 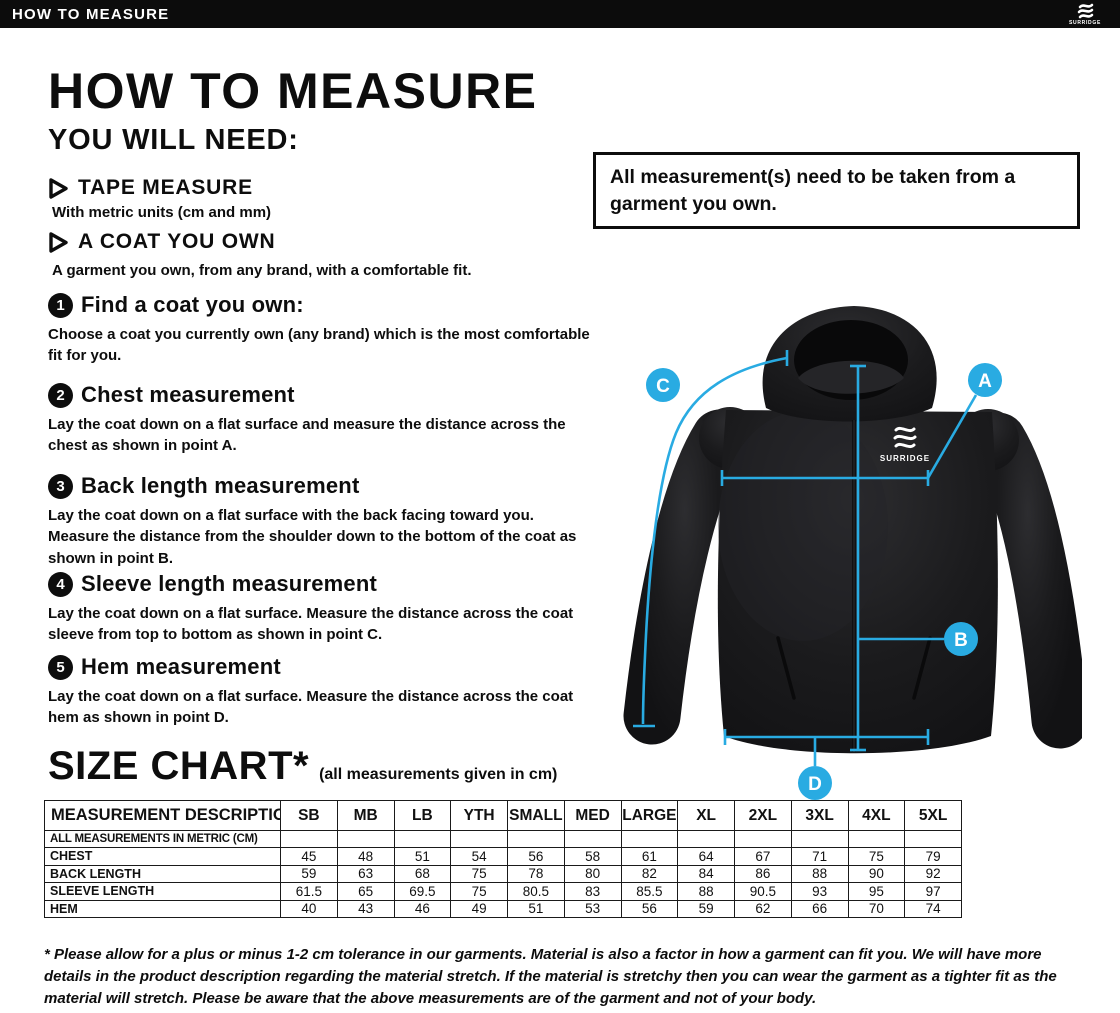 What do you see at coordinates (592, 815) in the screenshot?
I see `column-header: MED` at bounding box center [592, 815].